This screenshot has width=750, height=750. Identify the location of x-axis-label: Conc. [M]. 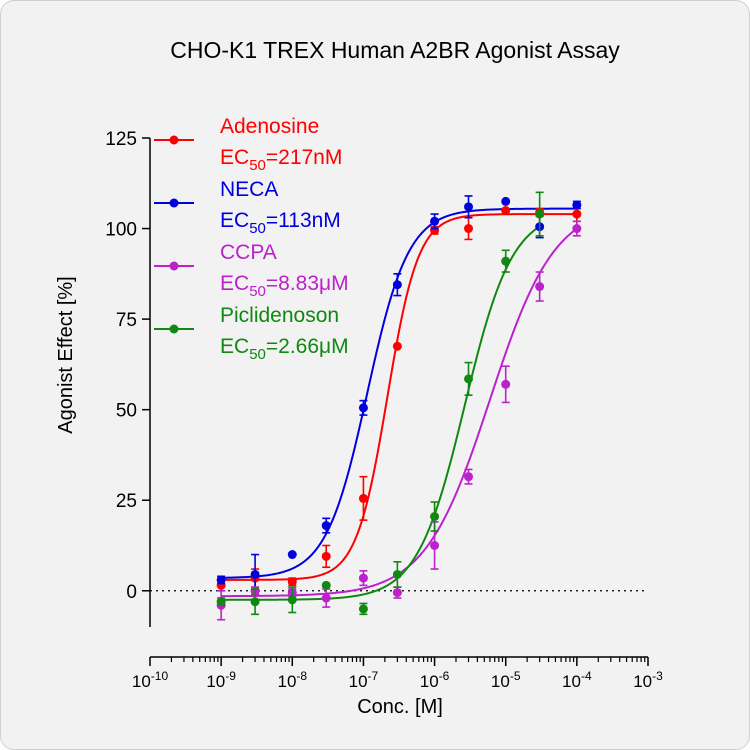
(400, 707).